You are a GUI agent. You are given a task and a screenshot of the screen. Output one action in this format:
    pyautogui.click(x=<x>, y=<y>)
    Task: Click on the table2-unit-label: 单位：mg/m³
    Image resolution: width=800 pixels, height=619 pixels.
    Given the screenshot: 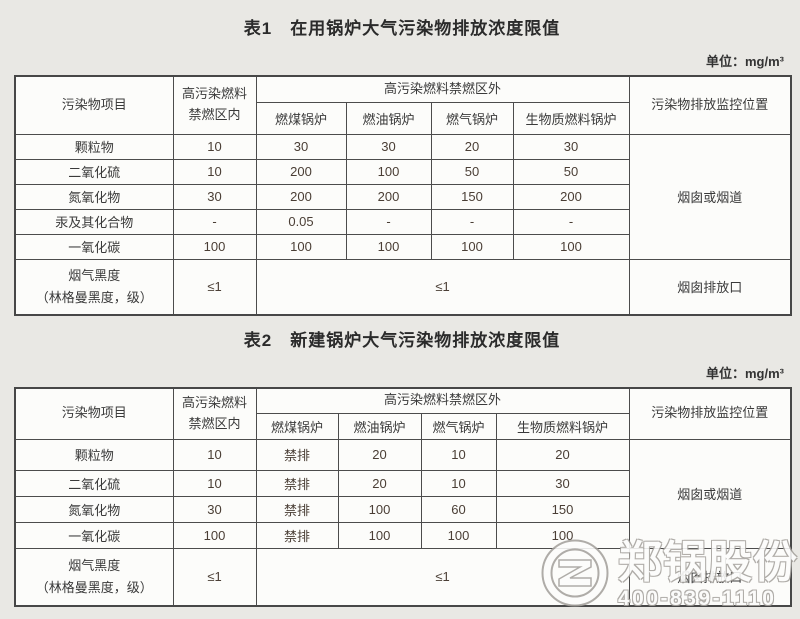 What is the action you would take?
    pyautogui.click(x=744, y=373)
    